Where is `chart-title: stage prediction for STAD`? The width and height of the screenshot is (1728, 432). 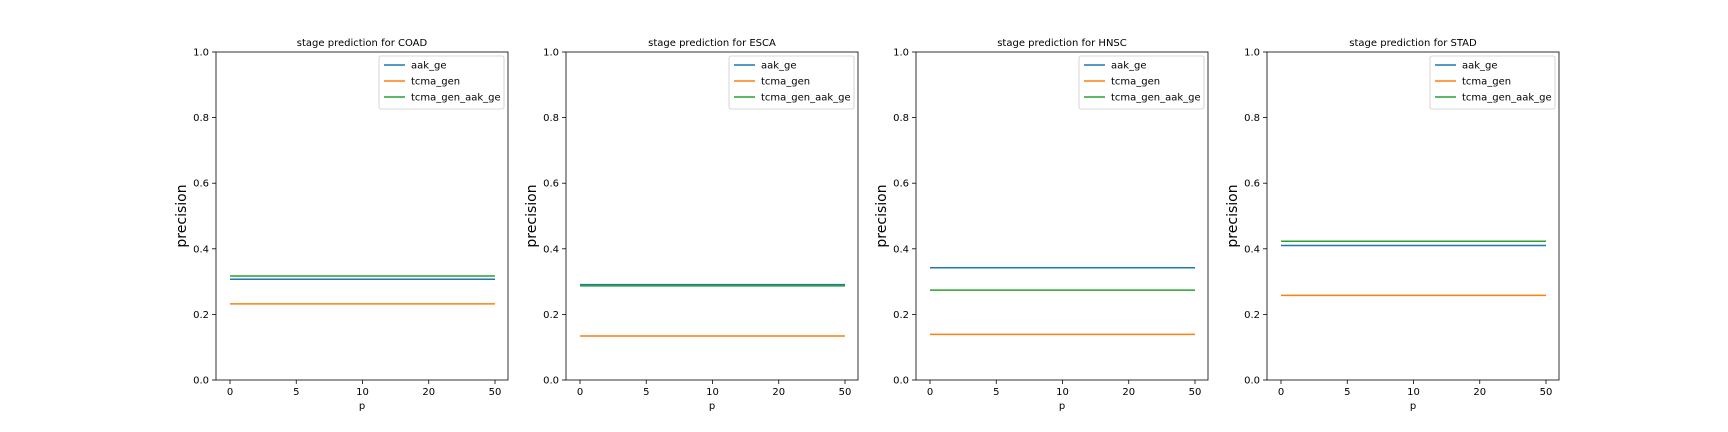
chart-title: stage prediction for STAD is located at coordinates (1413, 43).